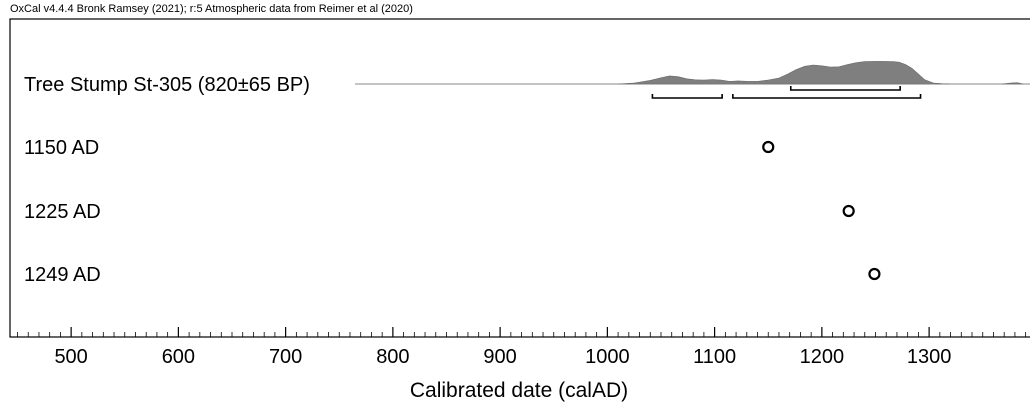  What do you see at coordinates (522, 347) in the screenshot?
I see `x-axis: 500 600 700 800 900 1000 1100 1200 1300` at bounding box center [522, 347].